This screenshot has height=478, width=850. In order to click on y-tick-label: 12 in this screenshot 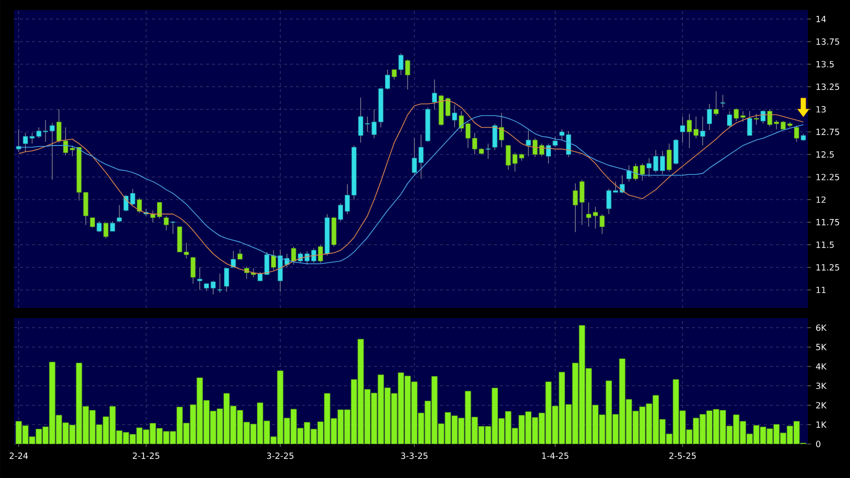, I will do `click(821, 199)`.